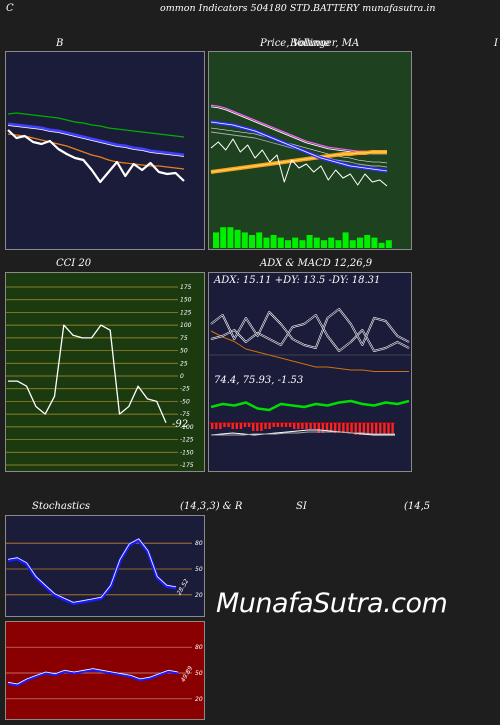 The width and height of the screenshot is (500, 725). I want to click on rsi-title: SI, so click(301, 506).